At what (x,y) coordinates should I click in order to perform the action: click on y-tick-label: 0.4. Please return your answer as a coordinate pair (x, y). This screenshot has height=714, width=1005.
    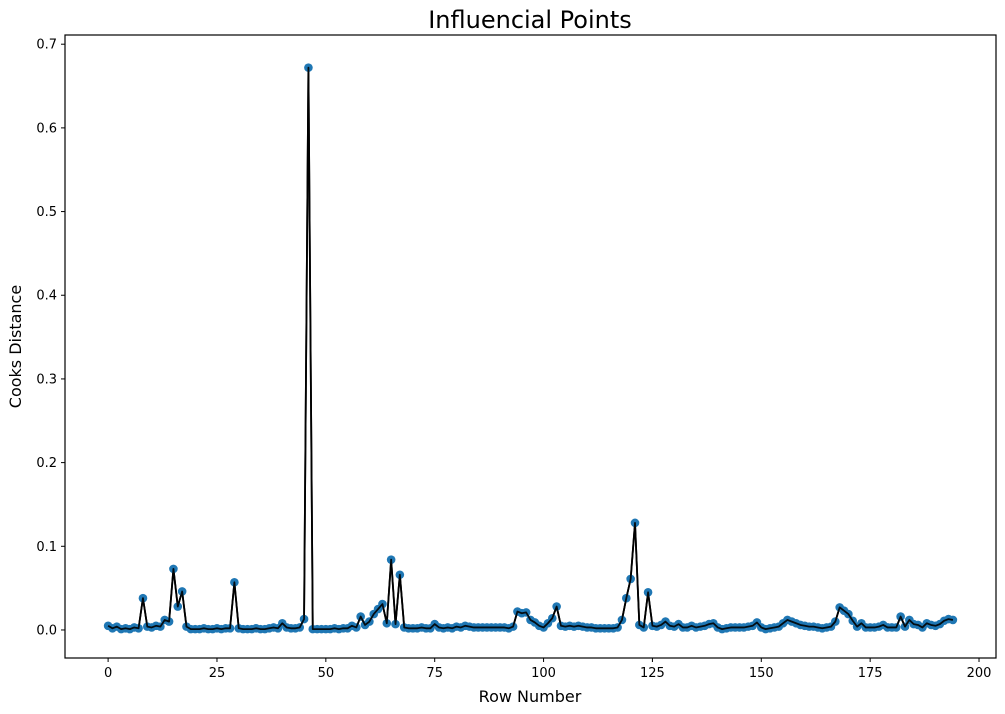
    Looking at the image, I should click on (46, 296).